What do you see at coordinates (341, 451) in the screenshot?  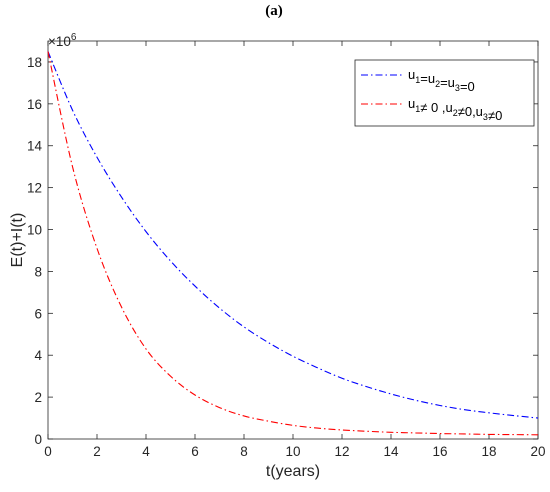 I see `x-tick-label: 12` at bounding box center [341, 451].